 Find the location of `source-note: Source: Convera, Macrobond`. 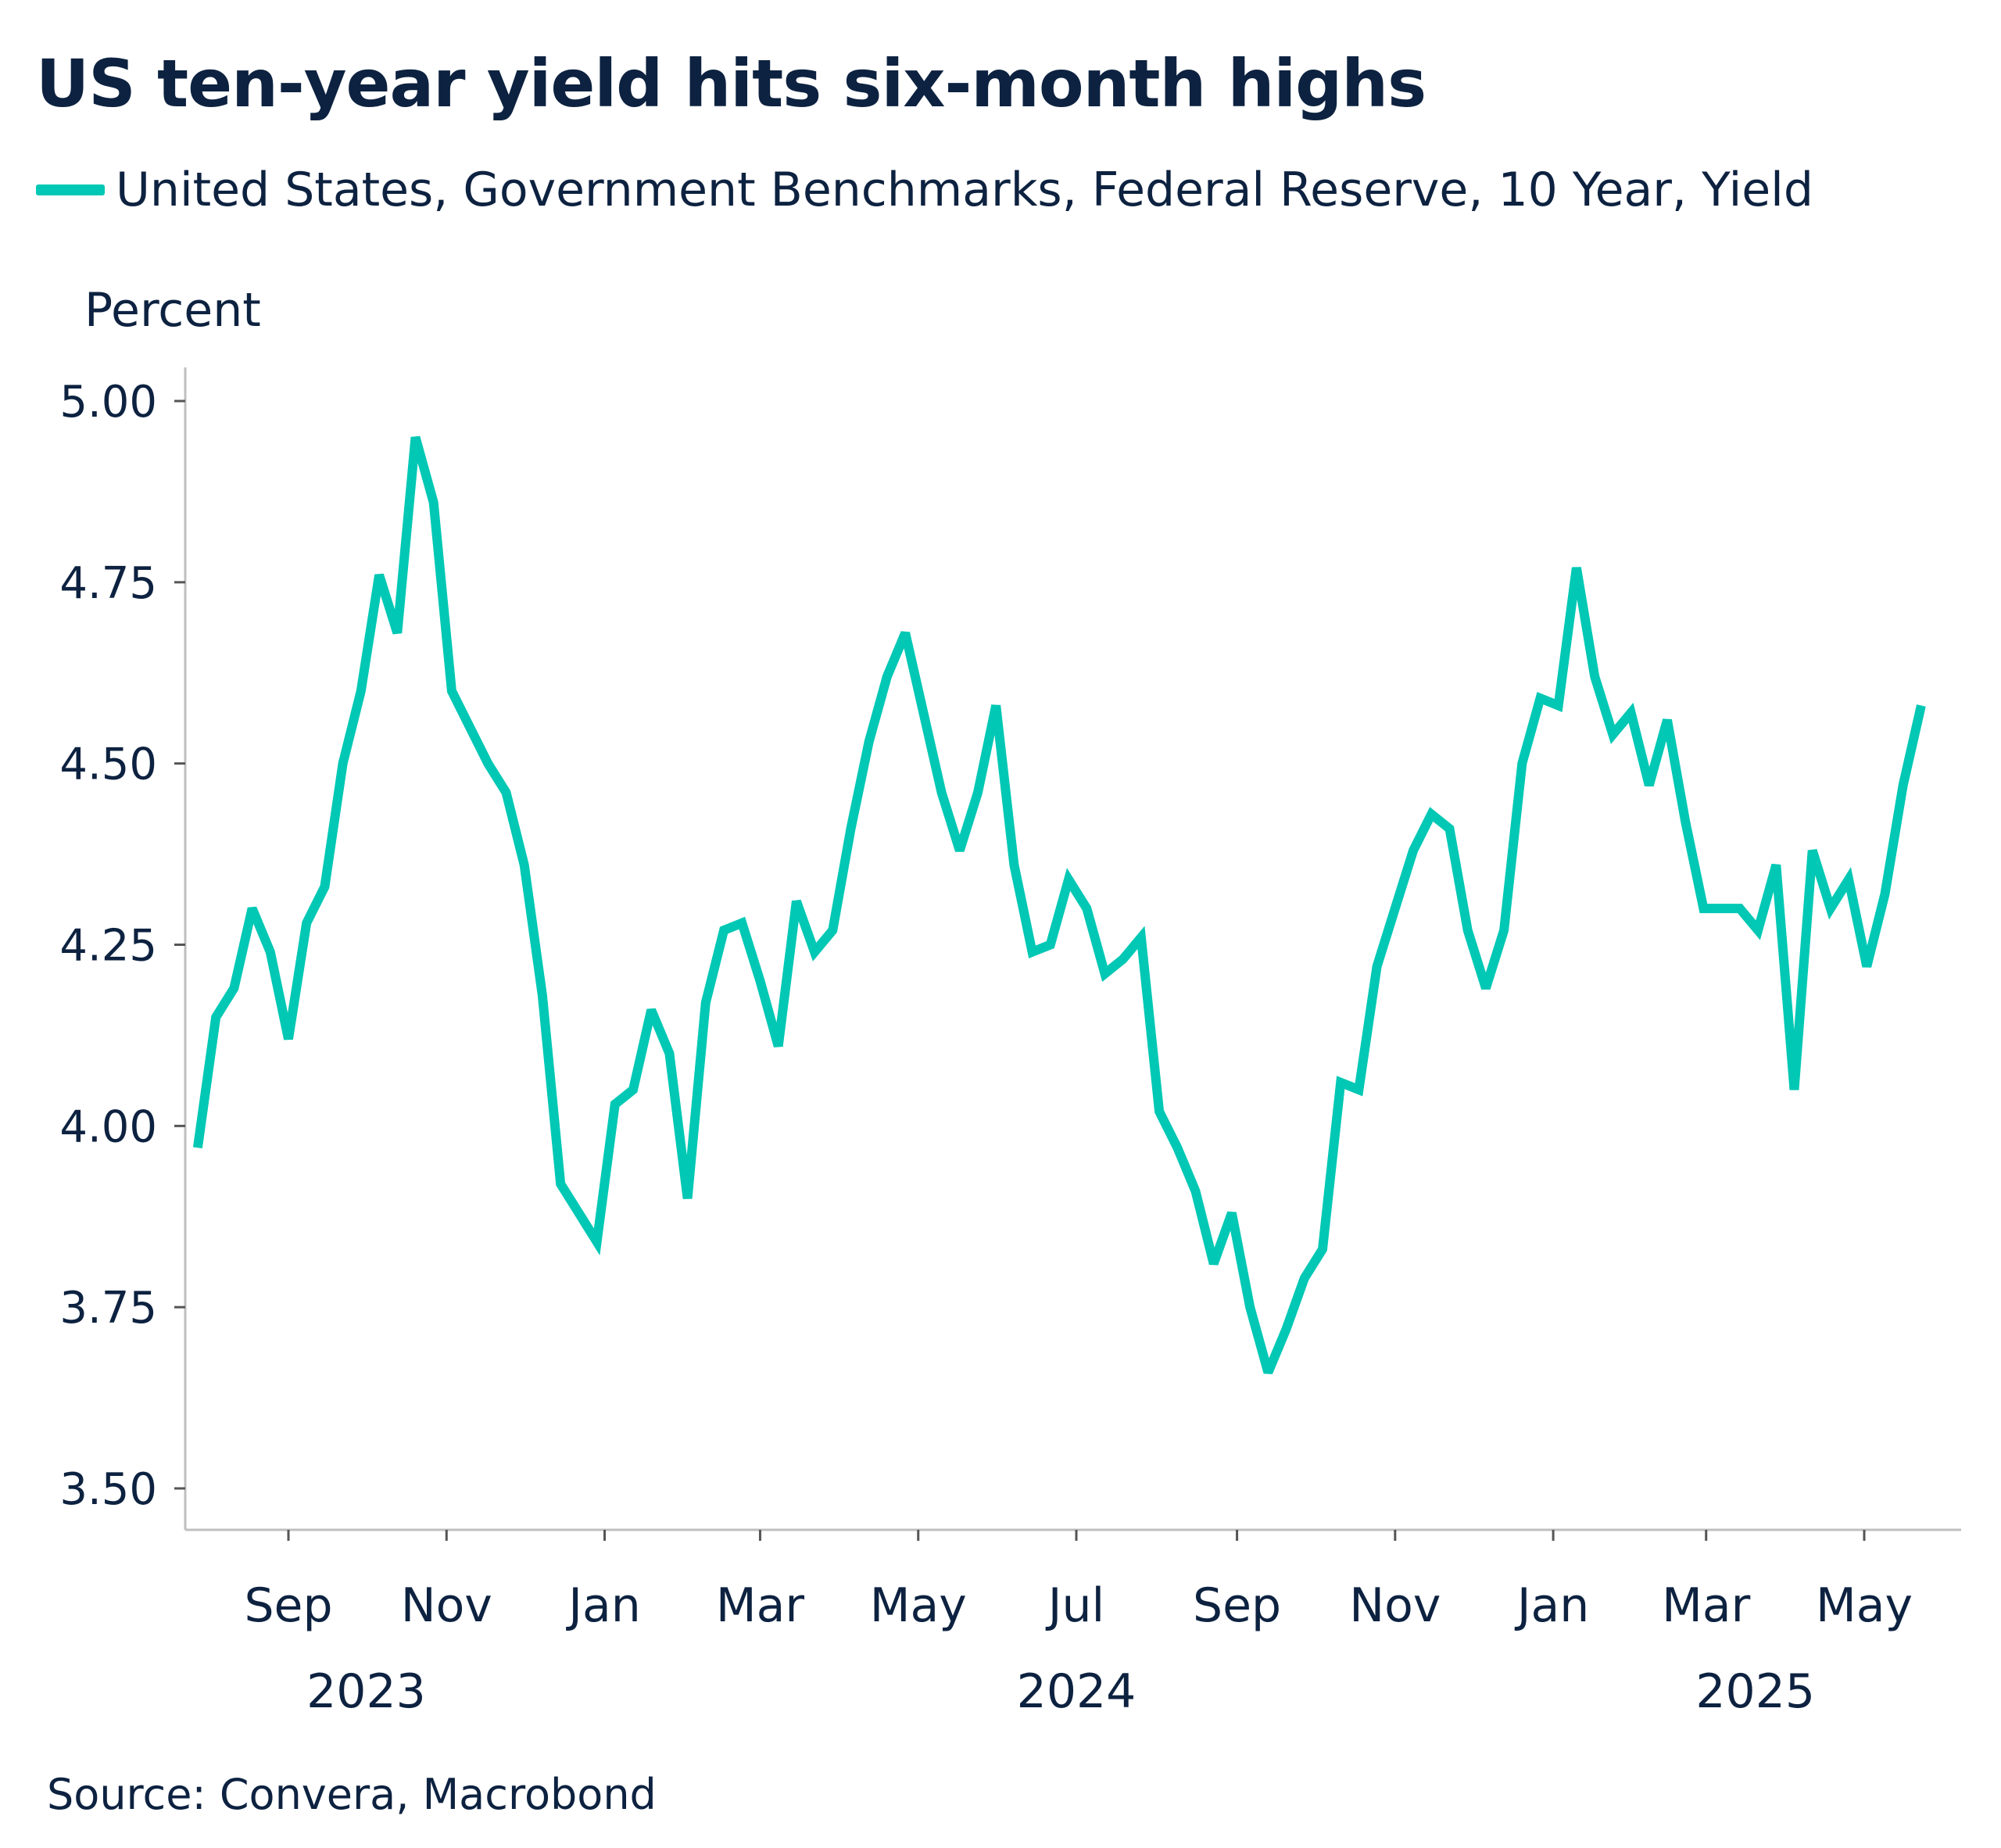

source-note: Source: Convera, Macrobond is located at coordinates (352, 1794).